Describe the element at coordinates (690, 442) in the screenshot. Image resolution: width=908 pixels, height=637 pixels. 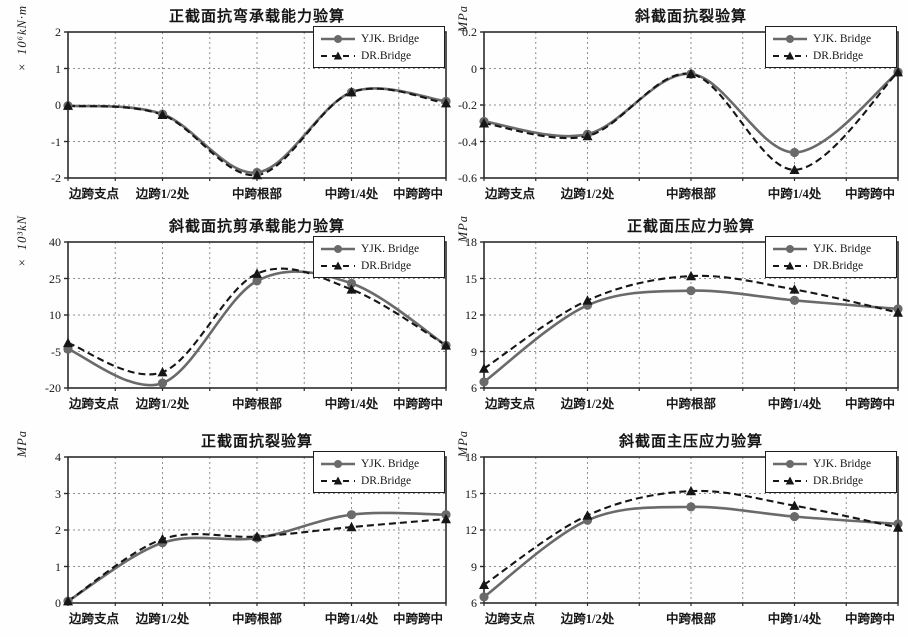
I see `chart-title: 斜截面主压应力验算` at that location.